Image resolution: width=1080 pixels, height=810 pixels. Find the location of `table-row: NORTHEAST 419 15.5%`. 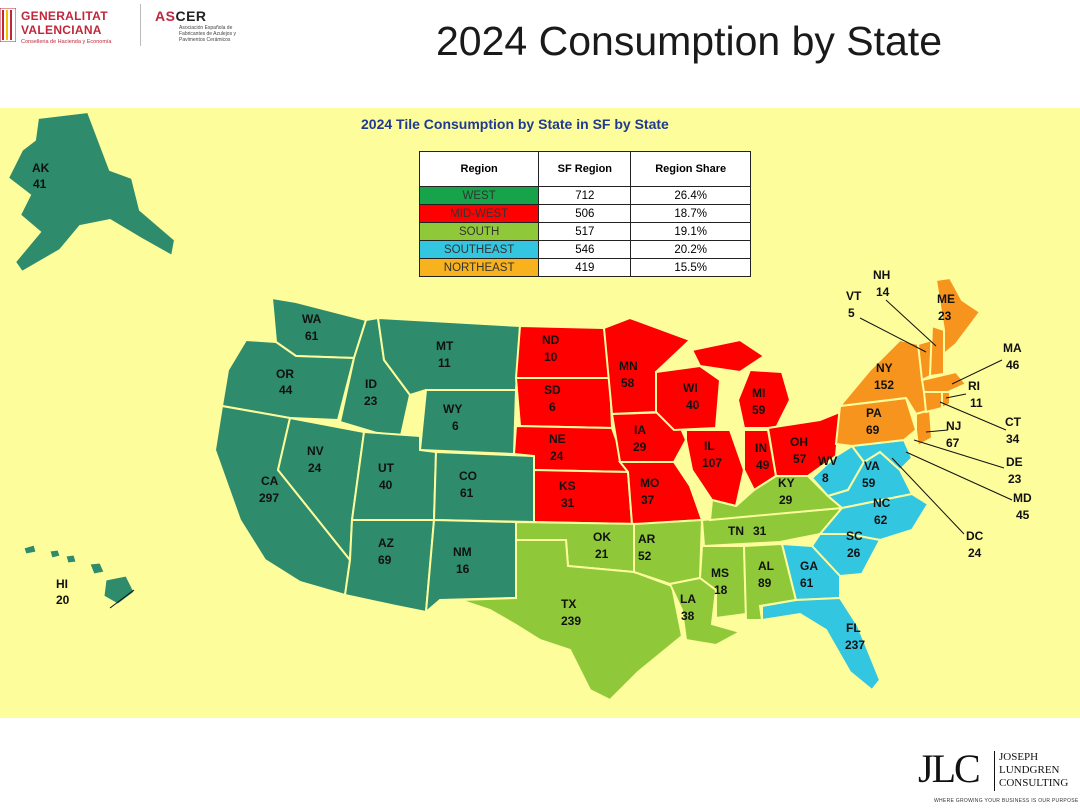

table-row: NORTHEAST 419 15.5% is located at coordinates (584, 267).